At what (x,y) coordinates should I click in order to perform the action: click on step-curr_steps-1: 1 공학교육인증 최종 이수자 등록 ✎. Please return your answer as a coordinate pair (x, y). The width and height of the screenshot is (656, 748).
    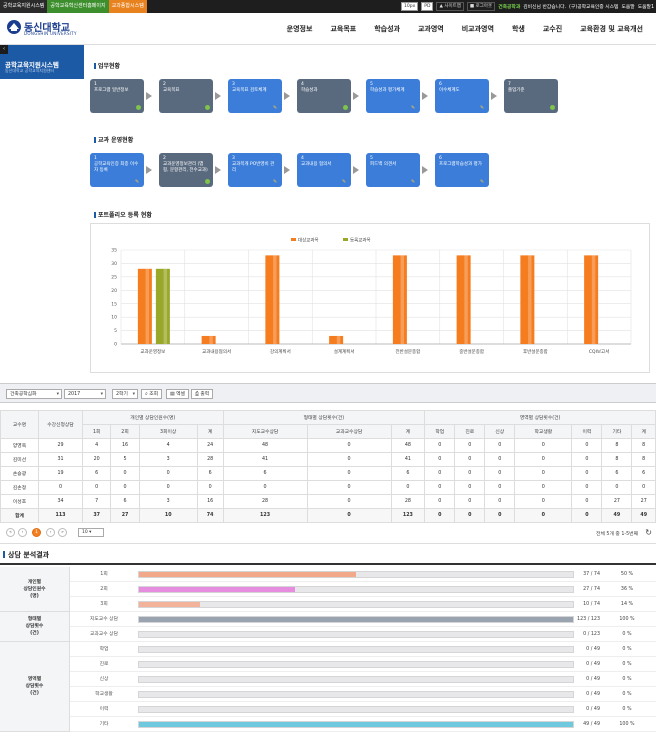
    Looking at the image, I should click on (117, 170).